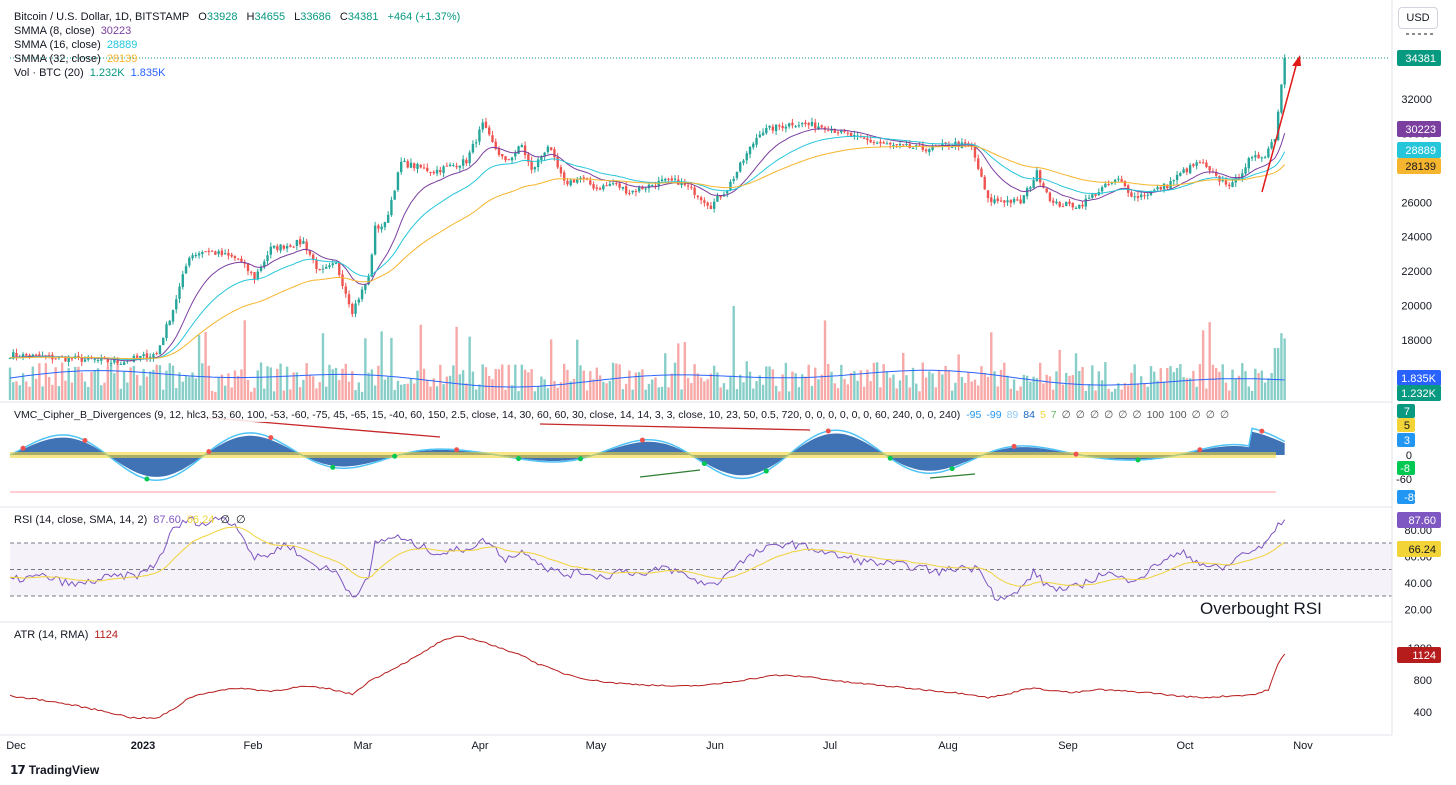  What do you see at coordinates (240, 520) in the screenshot?
I see `rsi-na-2: ∅` at bounding box center [240, 520].